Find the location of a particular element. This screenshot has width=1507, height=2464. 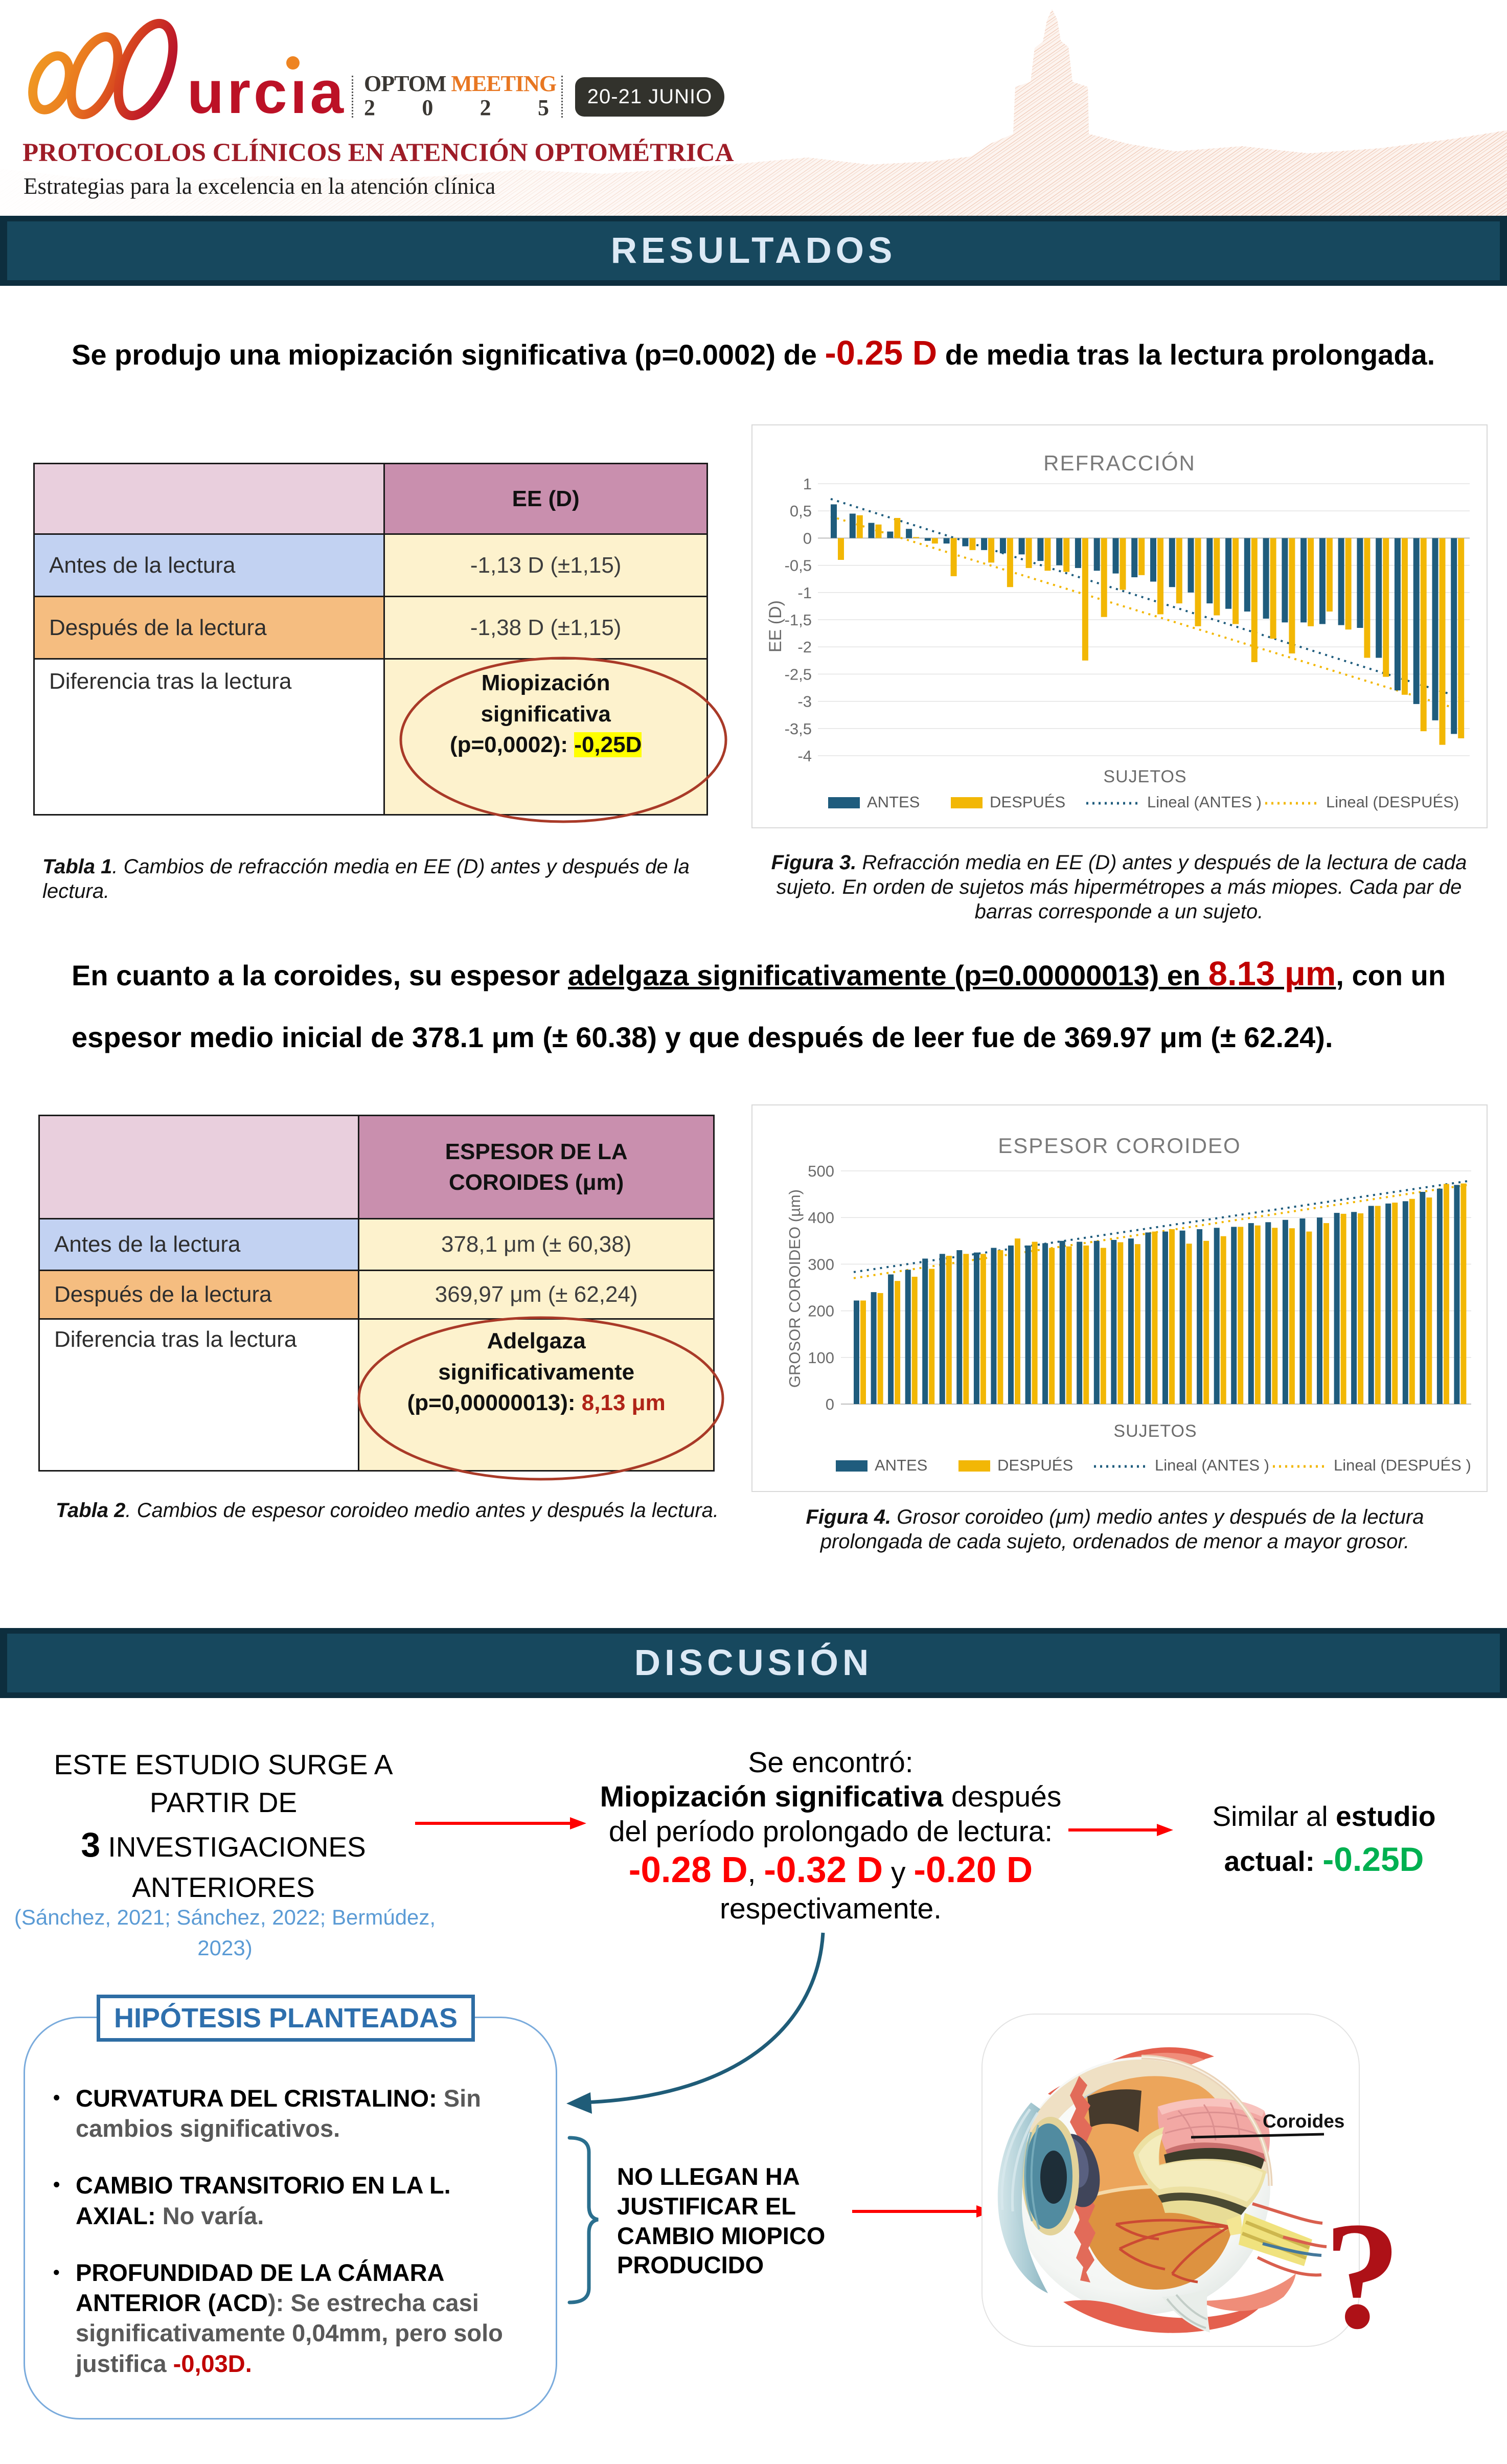

svg-text: -1 is located at coordinates (804, 593).